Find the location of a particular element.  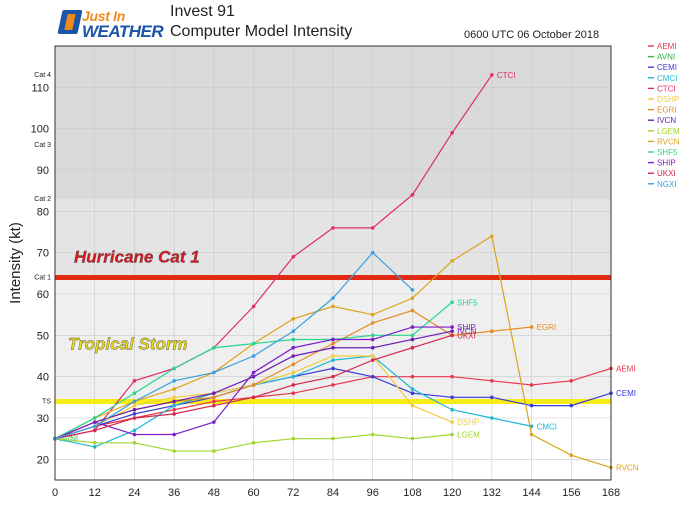

y-tick-label: 40 is located at coordinates (43, 378).